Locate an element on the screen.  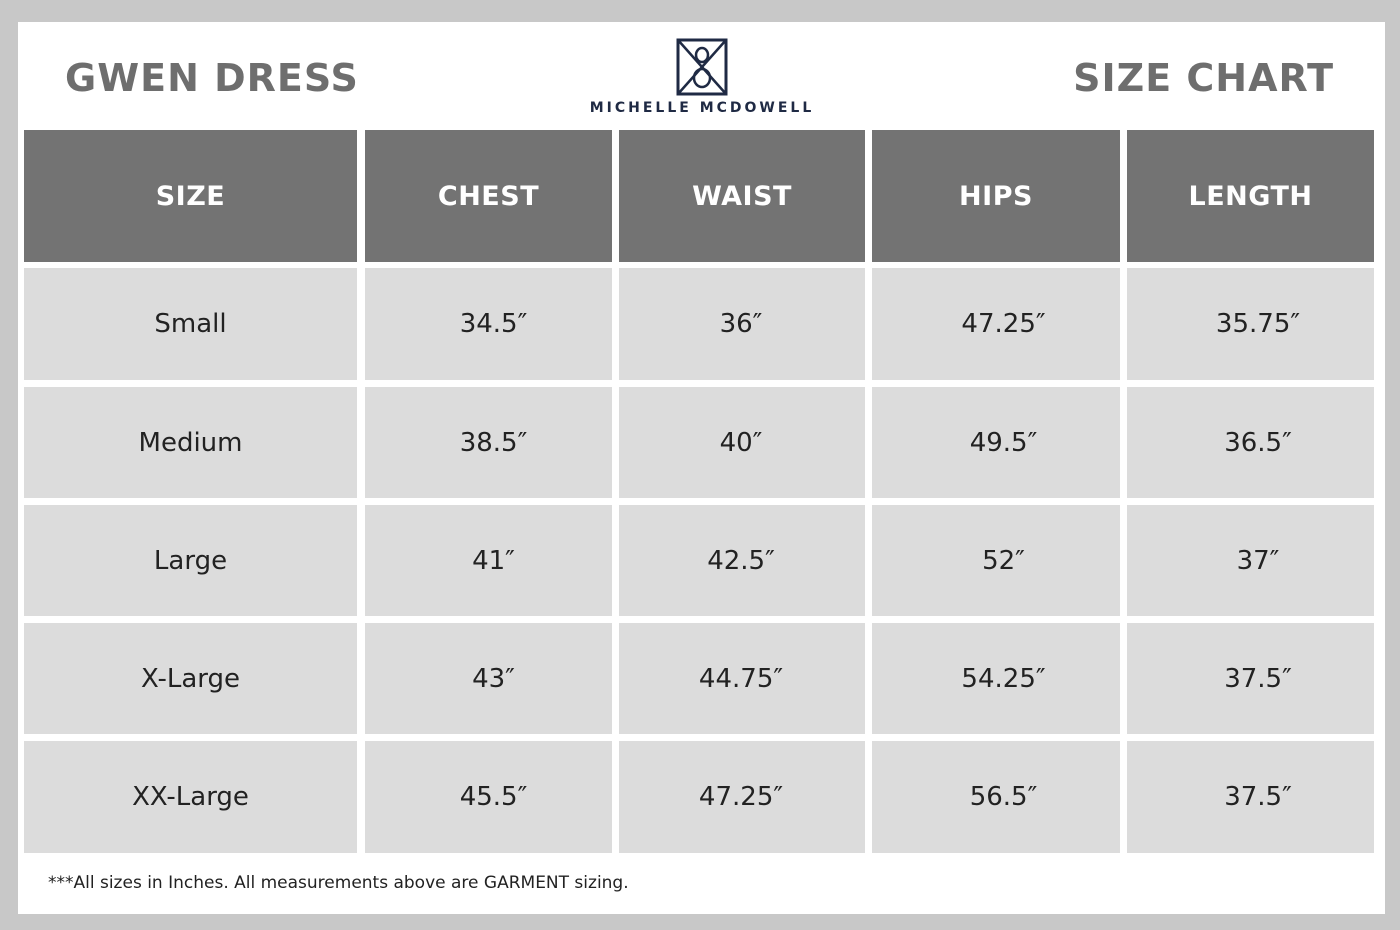
product-title: GWEN DRESS is located at coordinates (212, 78).